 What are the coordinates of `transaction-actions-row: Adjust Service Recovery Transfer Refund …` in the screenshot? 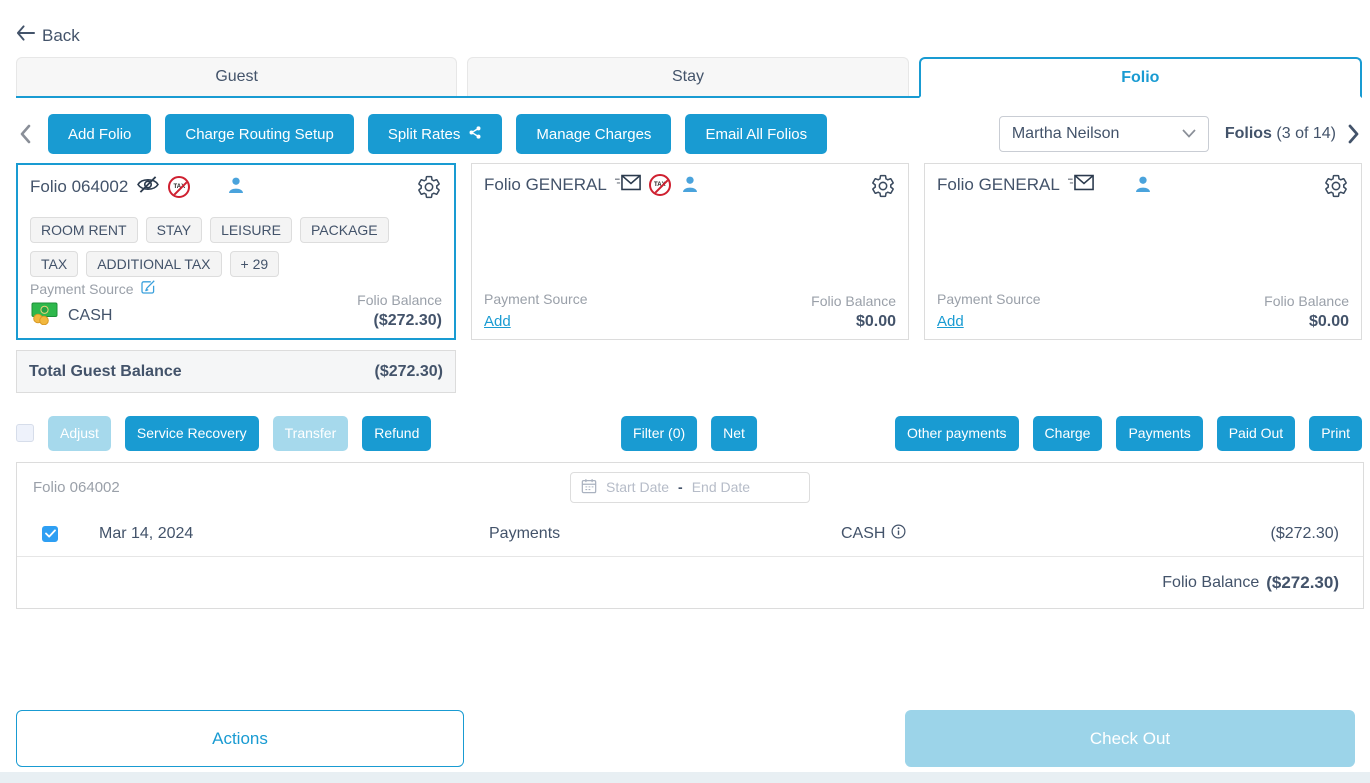 It's located at (689, 433).